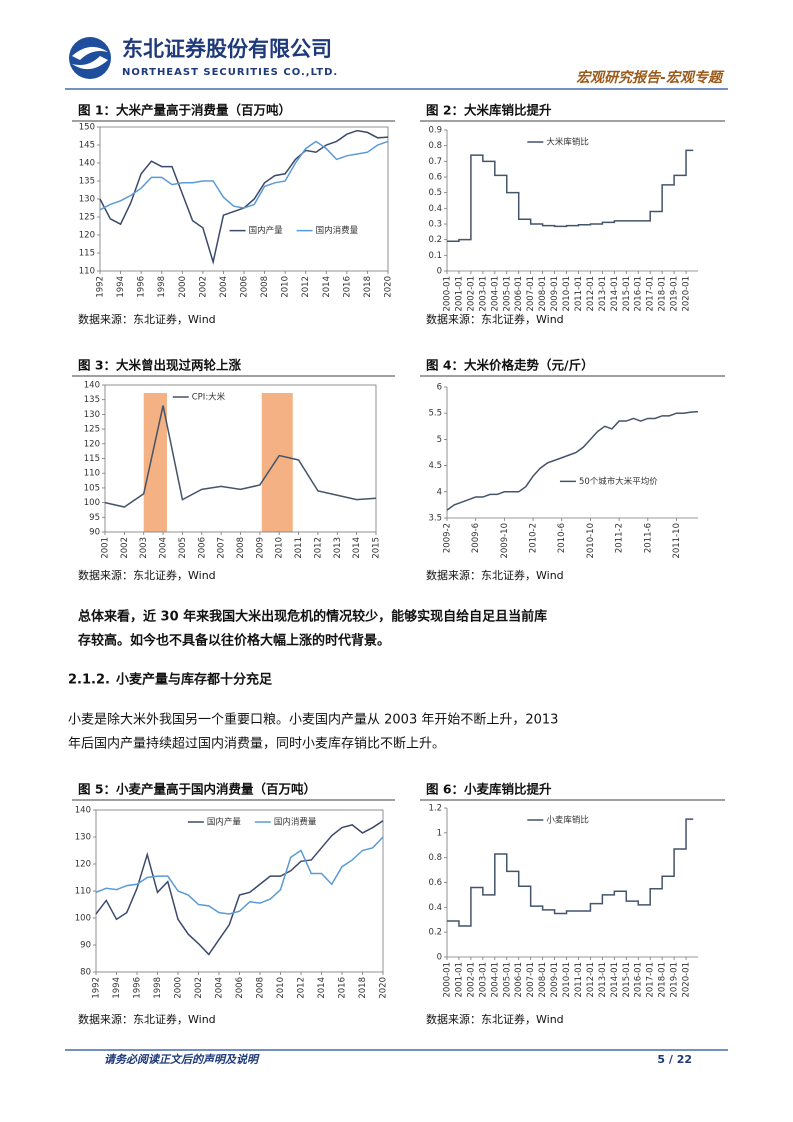  I want to click on x-tick-label: 2001, so click(106, 548).